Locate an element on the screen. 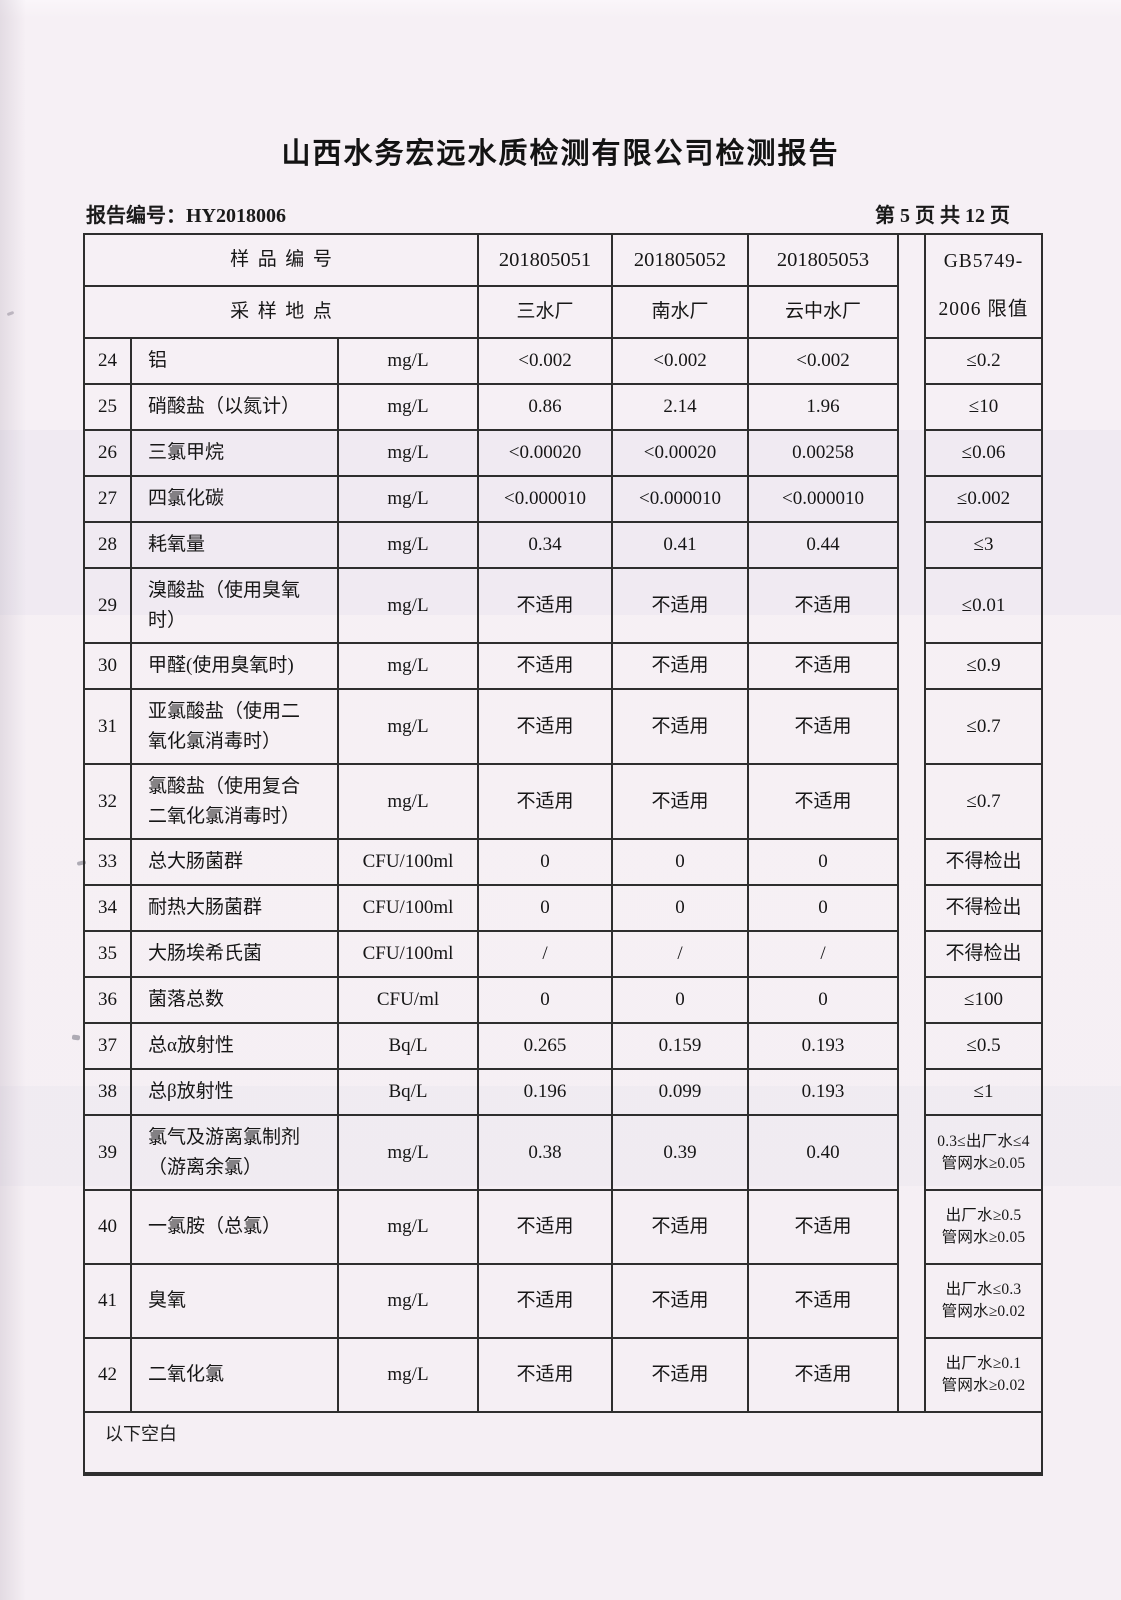 This screenshot has width=1121, height=1600. header-sample-id-3: 201805053 is located at coordinates (824, 261).